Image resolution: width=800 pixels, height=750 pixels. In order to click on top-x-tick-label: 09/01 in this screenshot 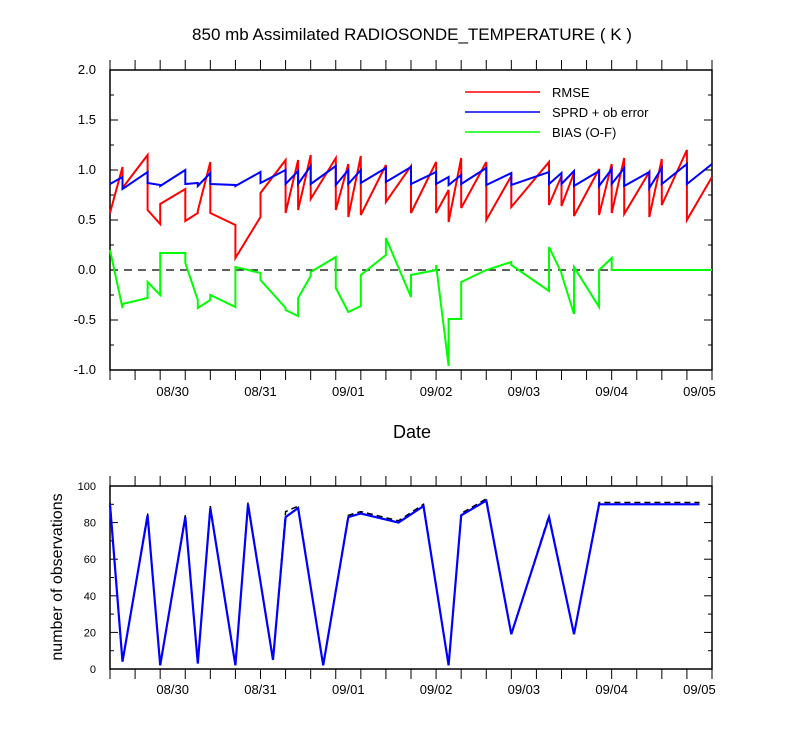, I will do `click(348, 391)`.